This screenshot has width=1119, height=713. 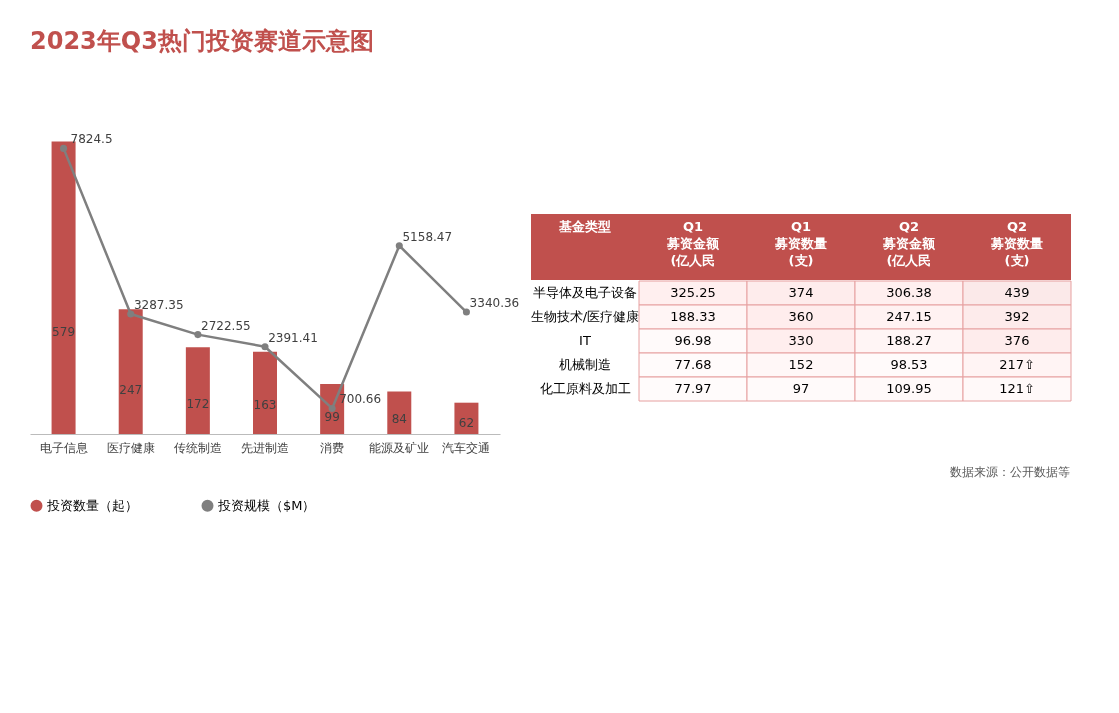 I want to click on x-tick-label: 电子信息, so click(x=63, y=447).